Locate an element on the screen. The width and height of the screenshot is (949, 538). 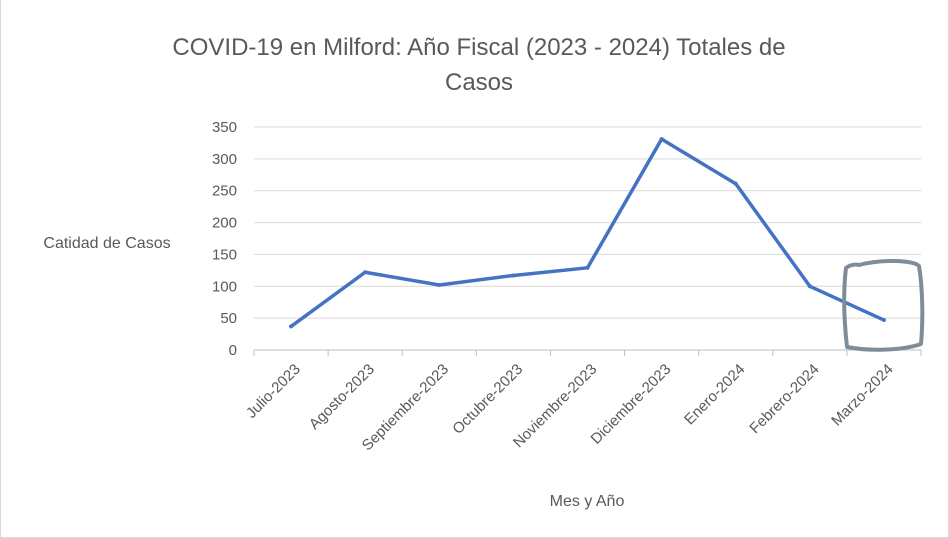
y-tick-label: 250 is located at coordinates (224, 191).